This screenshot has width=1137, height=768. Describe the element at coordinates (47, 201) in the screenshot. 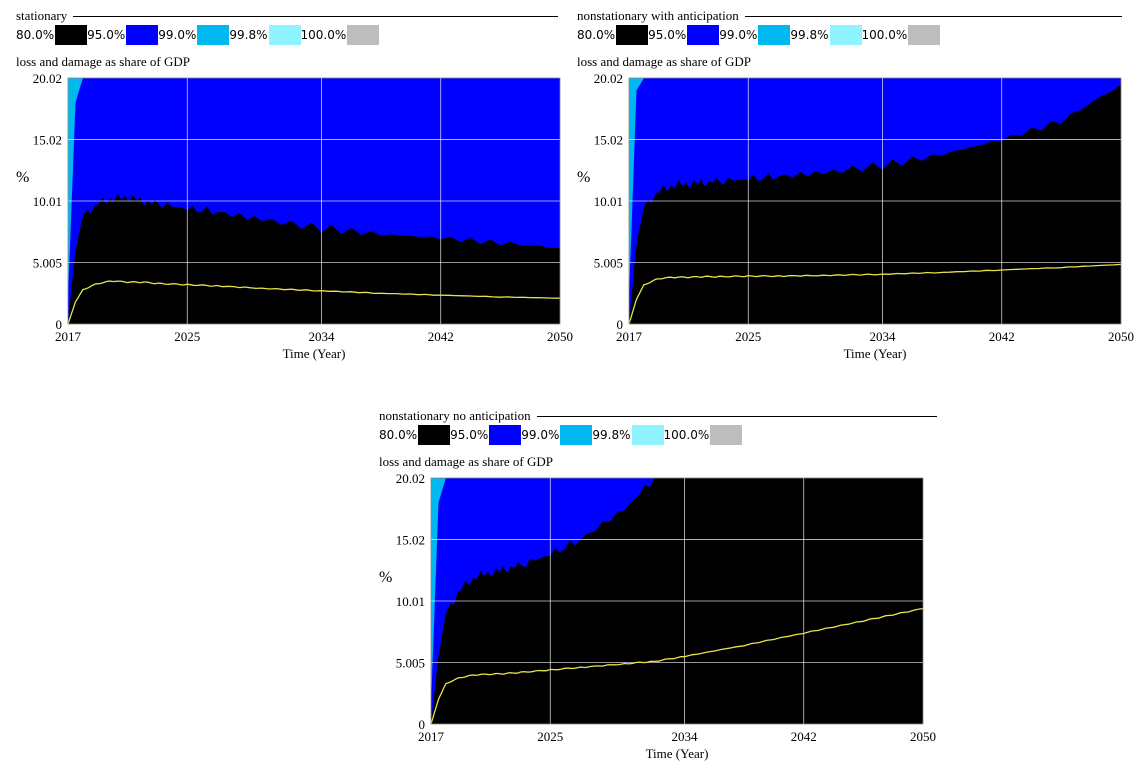

I see `y-tick-label: 10.01` at that location.